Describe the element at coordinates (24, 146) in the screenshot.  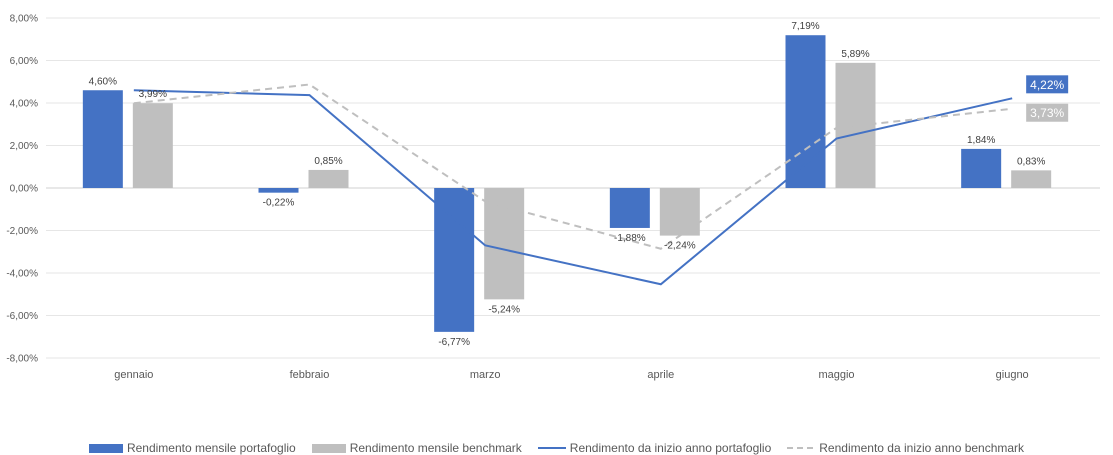
I see `y-tick-label: 2,00%` at that location.